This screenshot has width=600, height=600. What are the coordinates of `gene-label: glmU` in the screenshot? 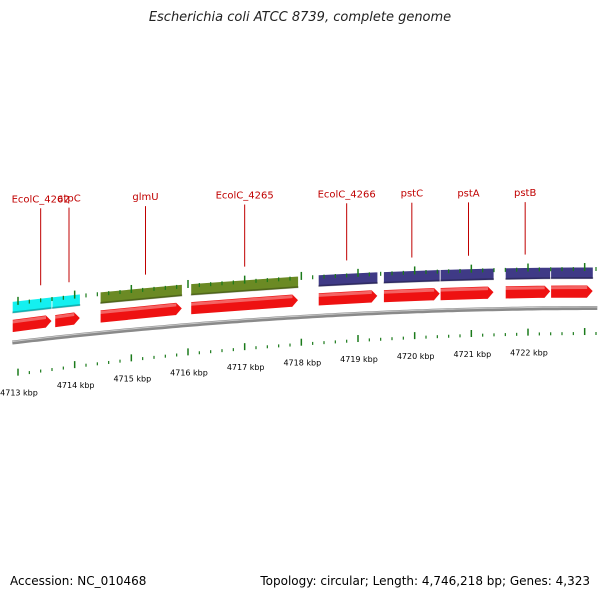 It's located at (145, 197).